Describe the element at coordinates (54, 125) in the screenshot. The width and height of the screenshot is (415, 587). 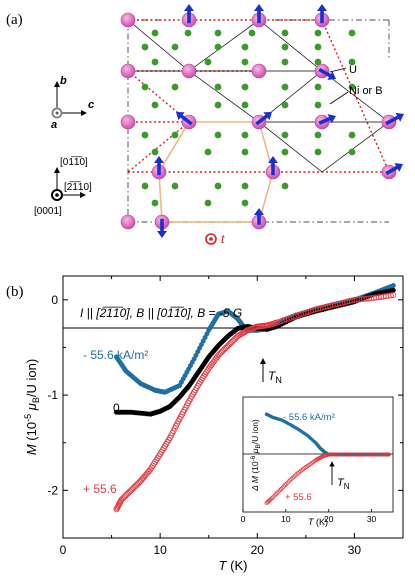
I see `axis-a-label: a` at that location.